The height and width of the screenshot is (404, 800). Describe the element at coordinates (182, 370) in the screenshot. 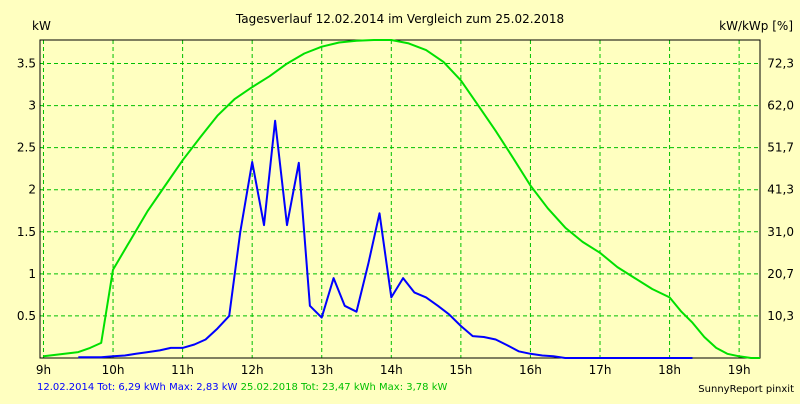

I see `x-tick-label: 11h` at that location.